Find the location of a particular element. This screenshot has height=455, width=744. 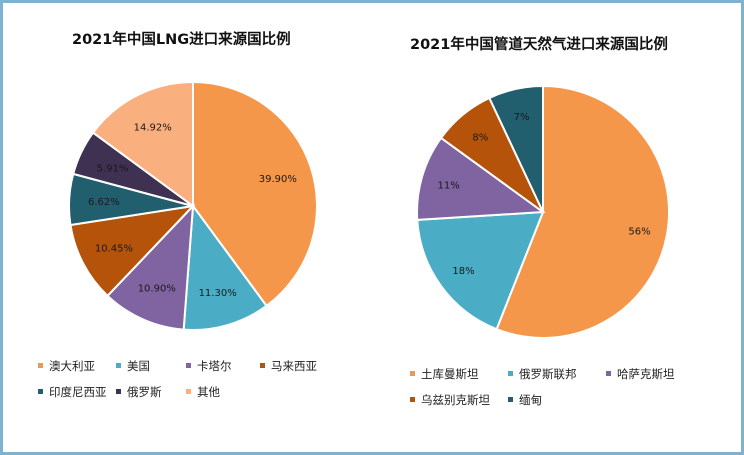

slice-label-6: 14.92% is located at coordinates (153, 127).